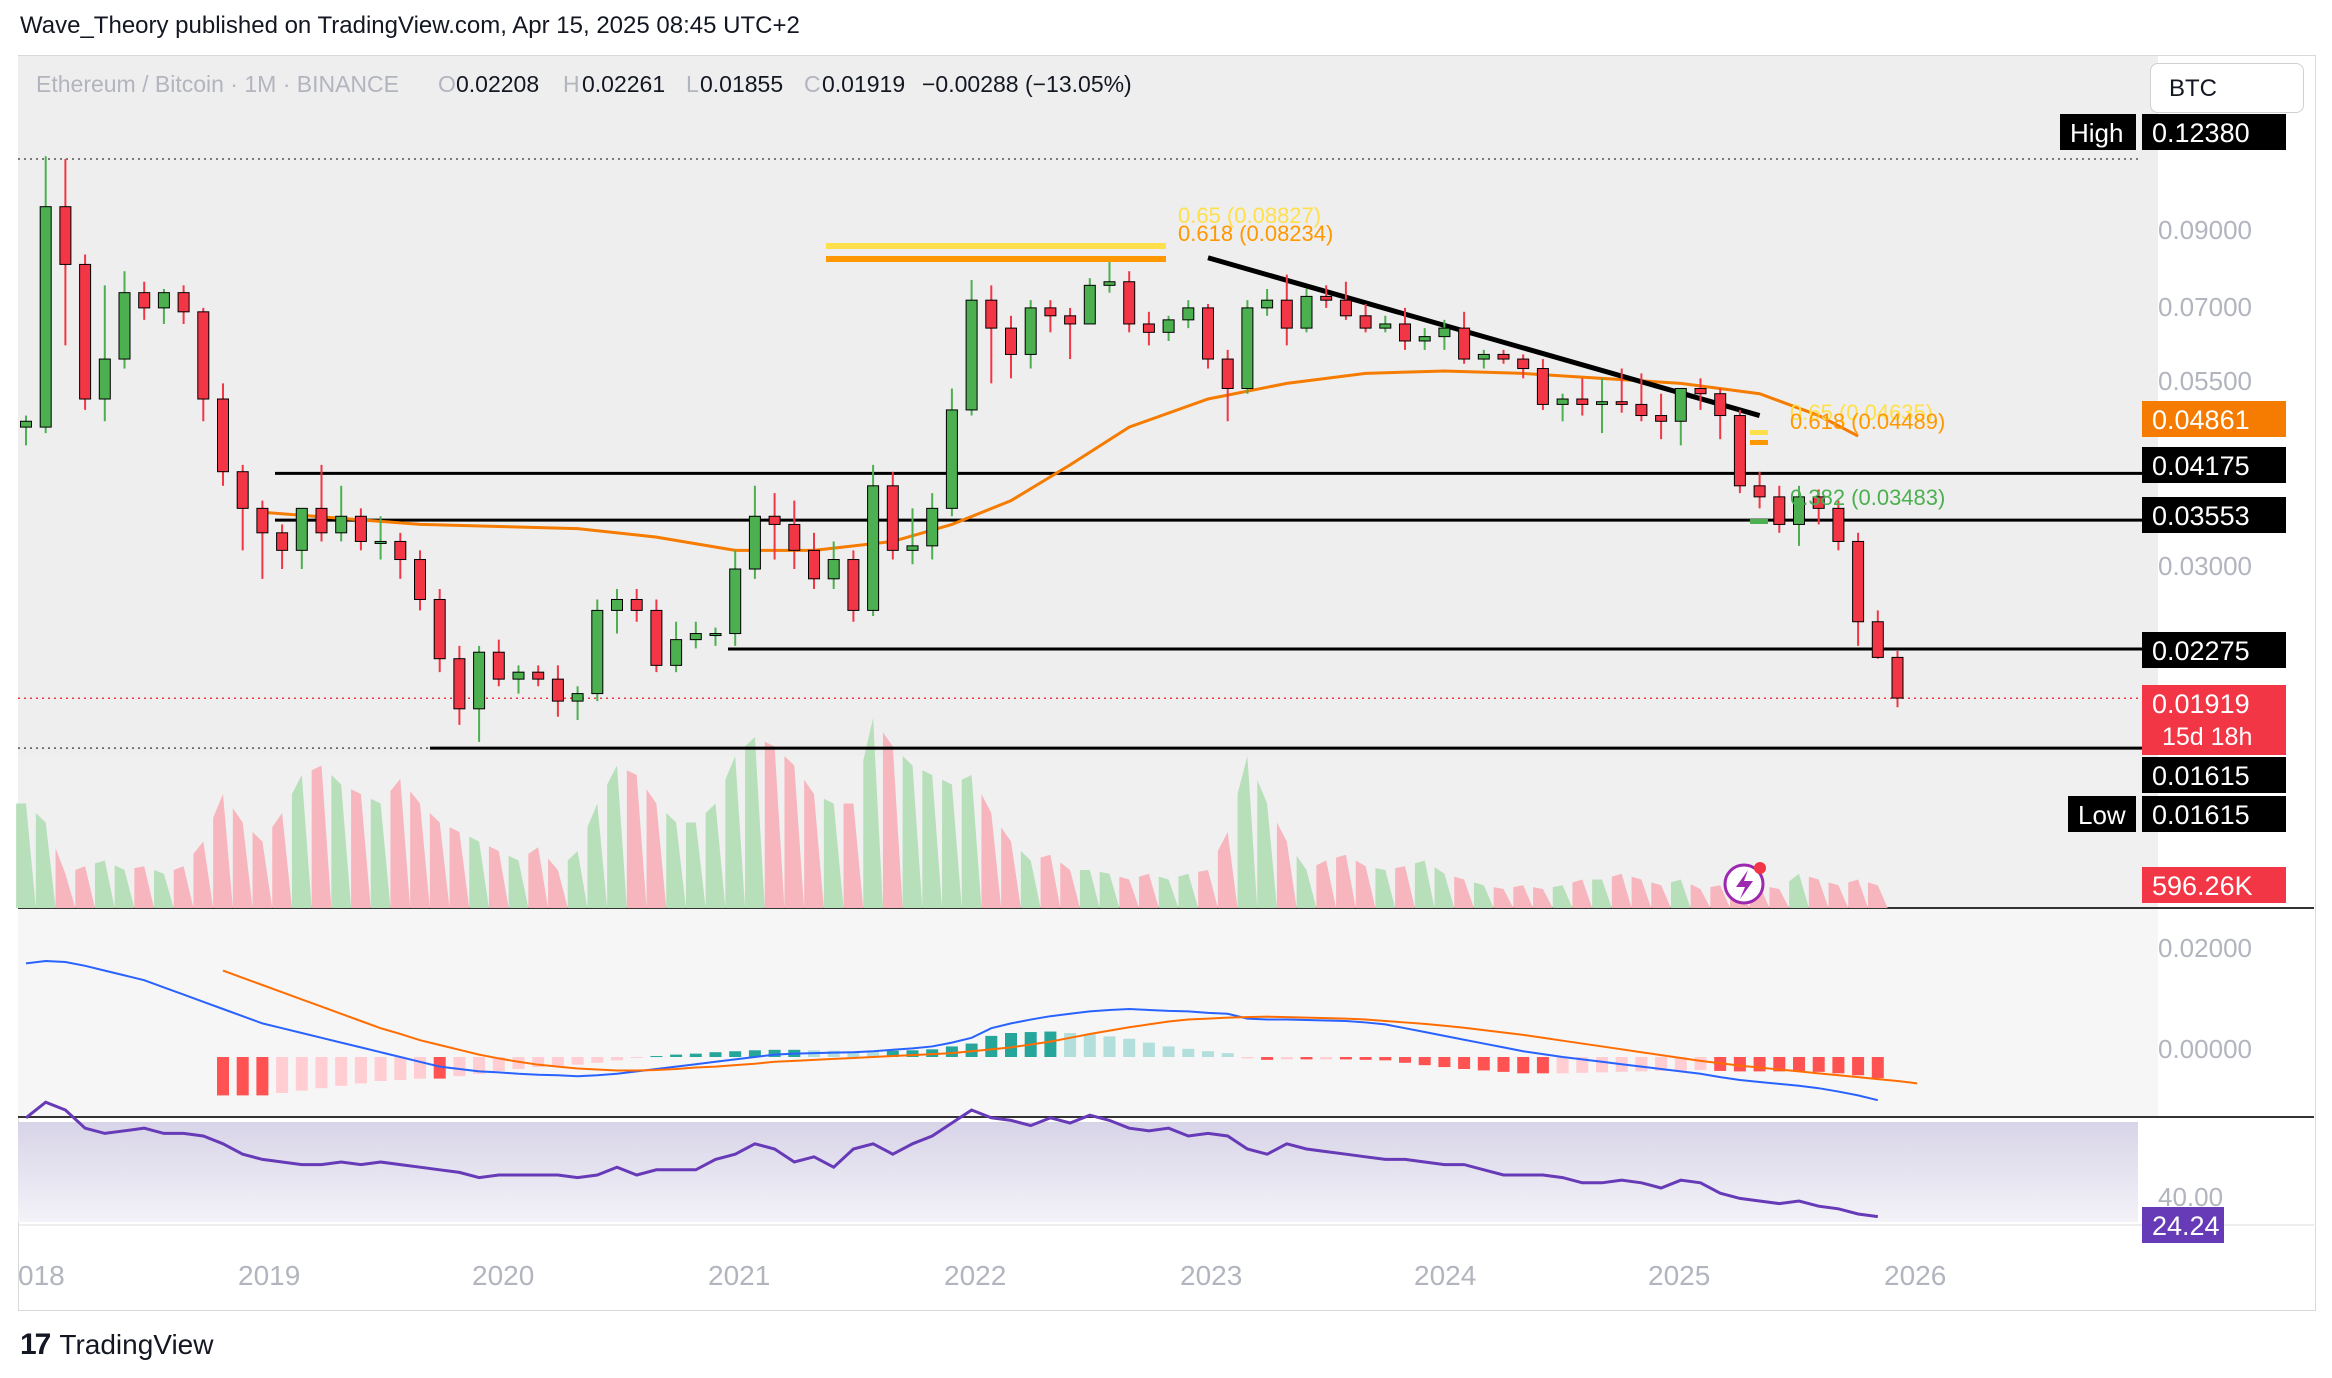  I want to click on legend-c-label: C, so click(812, 84).